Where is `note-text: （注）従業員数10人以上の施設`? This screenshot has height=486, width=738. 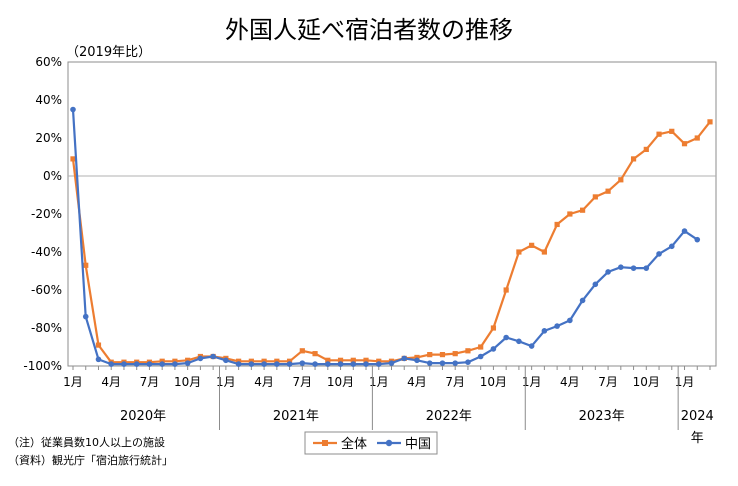 note-text: （注）従業員数10人以上の施設 is located at coordinates (86, 442).